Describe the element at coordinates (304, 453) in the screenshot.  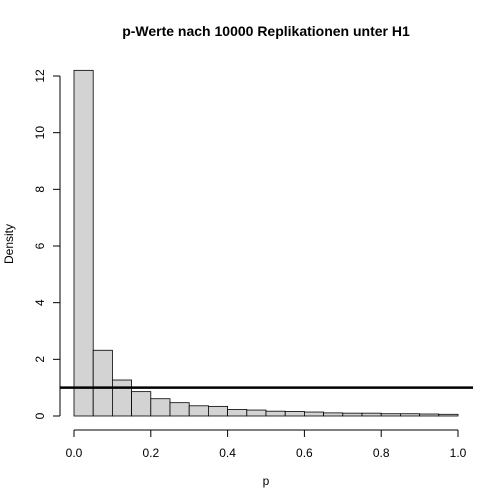
I see `x-tick-label: 0.6` at that location.